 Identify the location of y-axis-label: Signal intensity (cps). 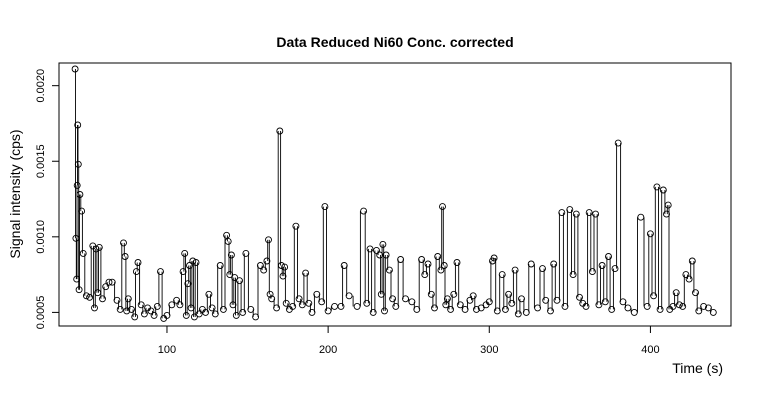
(15, 193).